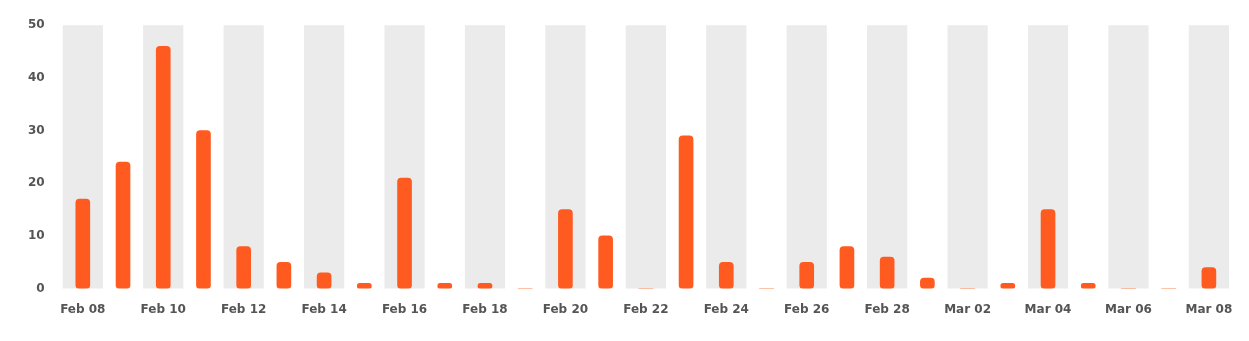  What do you see at coordinates (324, 308) in the screenshot?
I see `x-tick-label: Feb 14` at bounding box center [324, 308].